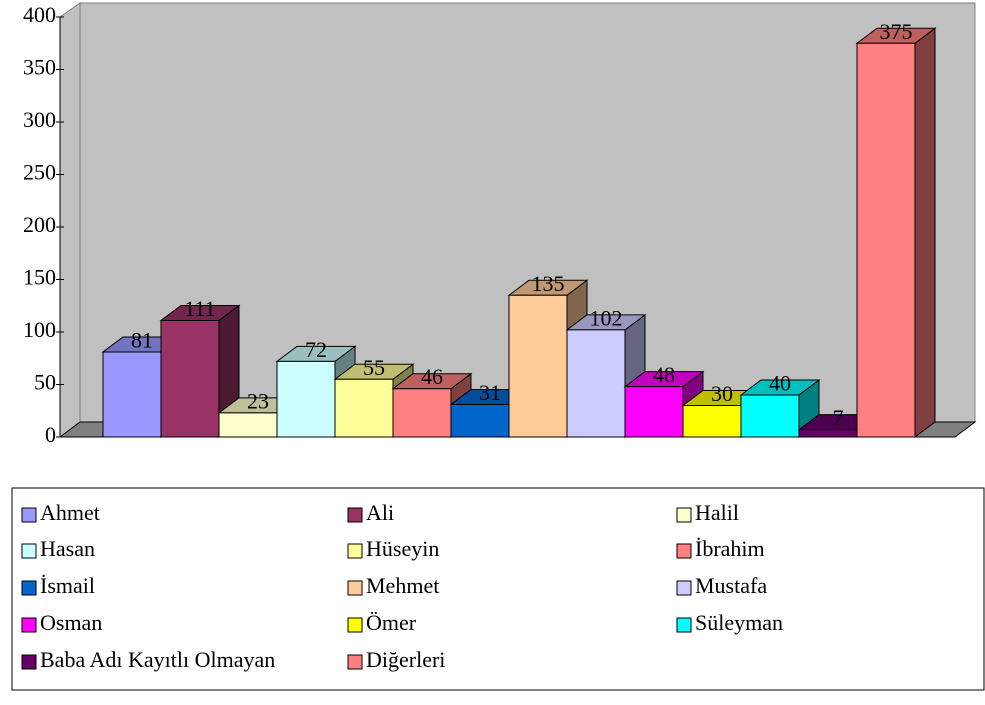 The height and width of the screenshot is (705, 985). What do you see at coordinates (70, 512) in the screenshot?
I see `legend-label: Ahmet` at bounding box center [70, 512].